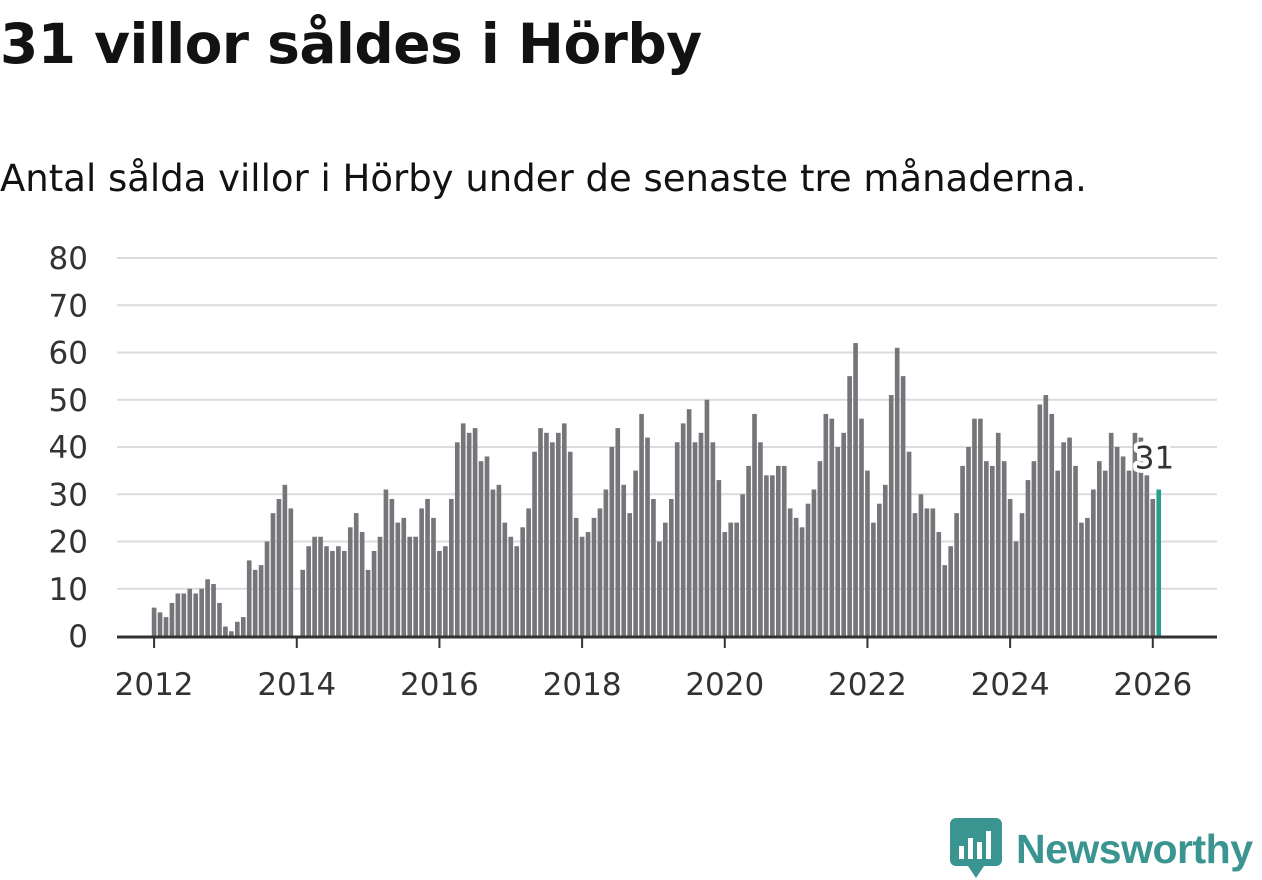 This screenshot has height=880, width=1262. I want to click on y-tick-label: 30, so click(68, 495).